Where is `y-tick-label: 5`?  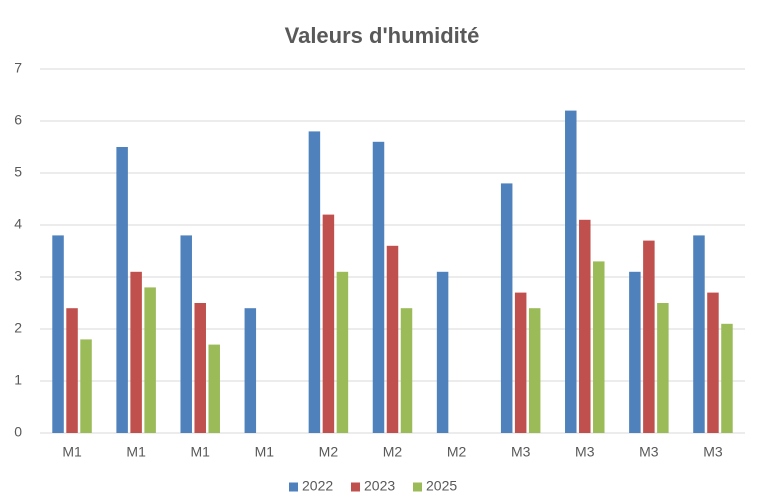
y-tick-label: 5 is located at coordinates (18, 172).